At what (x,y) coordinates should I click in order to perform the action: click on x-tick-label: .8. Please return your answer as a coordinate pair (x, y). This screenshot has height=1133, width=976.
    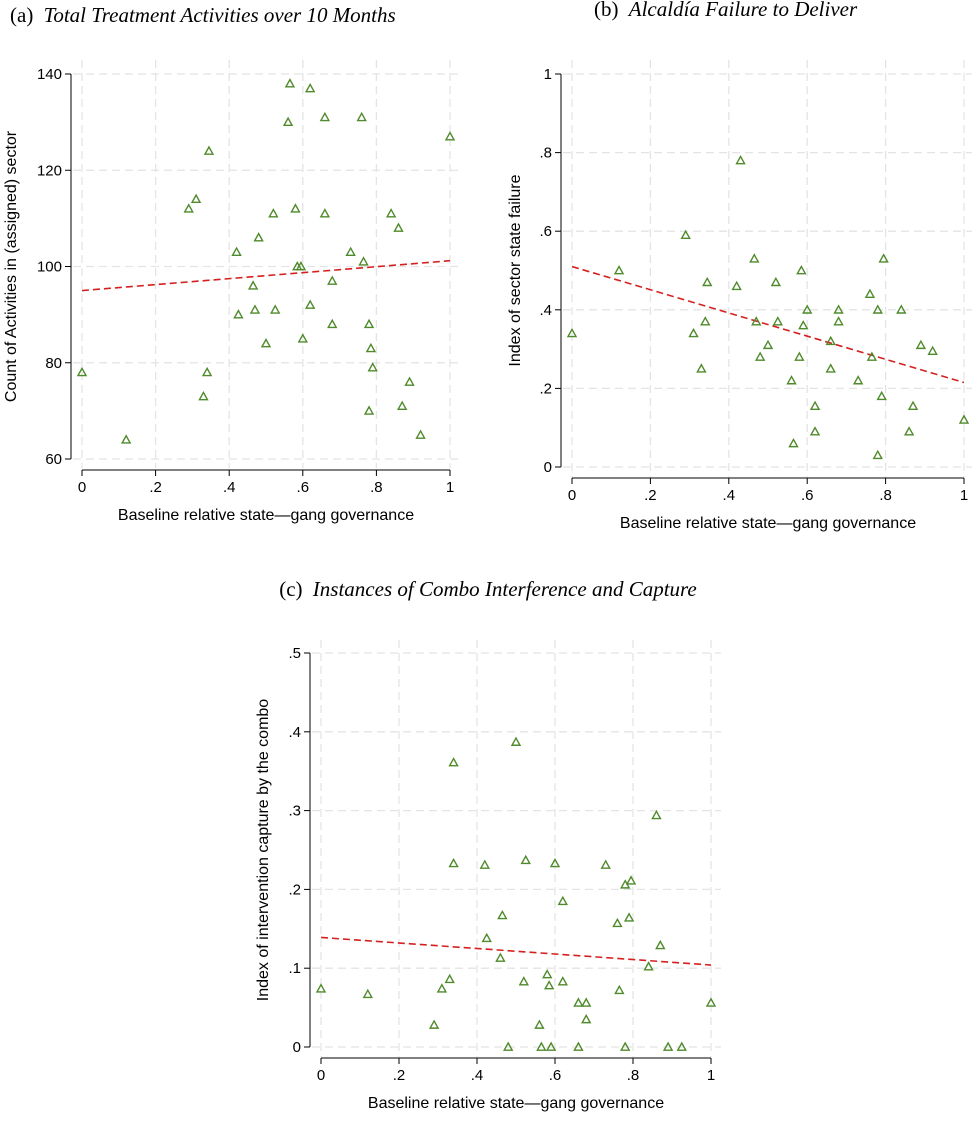
    Looking at the image, I should click on (633, 1075).